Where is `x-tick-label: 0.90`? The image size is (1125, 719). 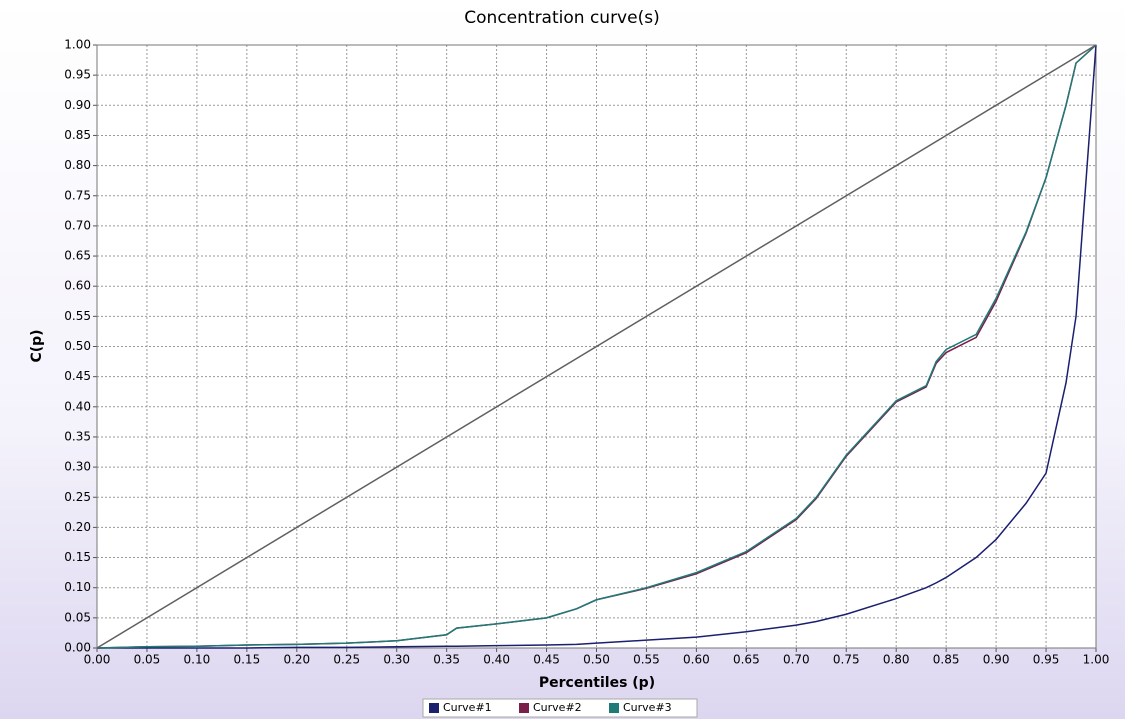
x-tick-label: 0.90 is located at coordinates (996, 660).